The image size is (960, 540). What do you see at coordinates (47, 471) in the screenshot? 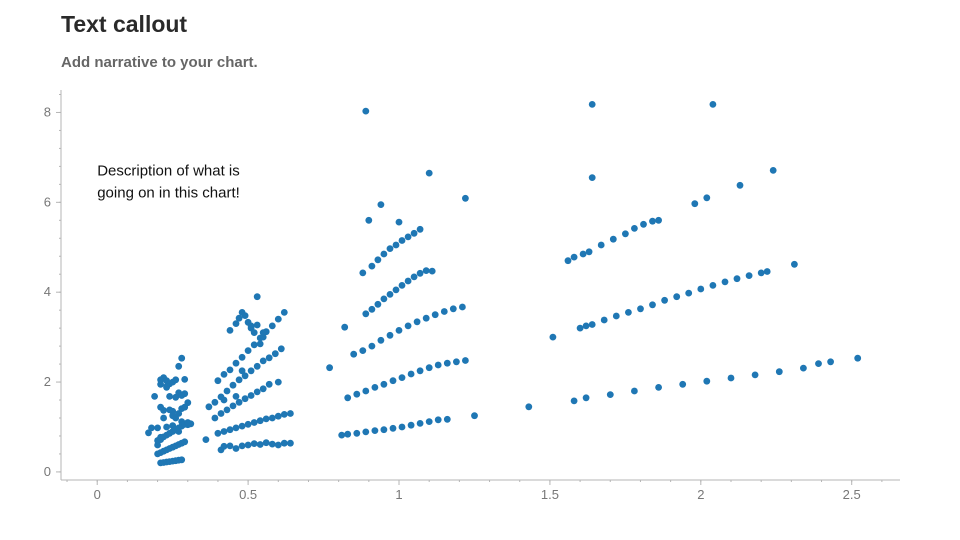
I see `y-tick-label: 0` at bounding box center [47, 471].